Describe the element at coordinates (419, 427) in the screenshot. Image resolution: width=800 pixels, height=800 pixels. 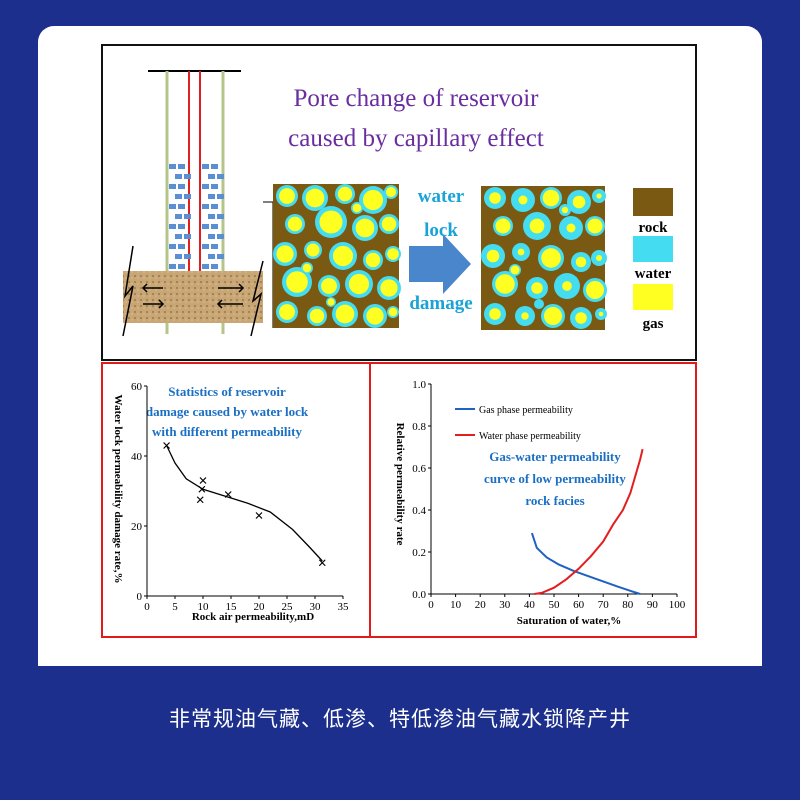
I see `y-tick-label: 0.8` at that location.